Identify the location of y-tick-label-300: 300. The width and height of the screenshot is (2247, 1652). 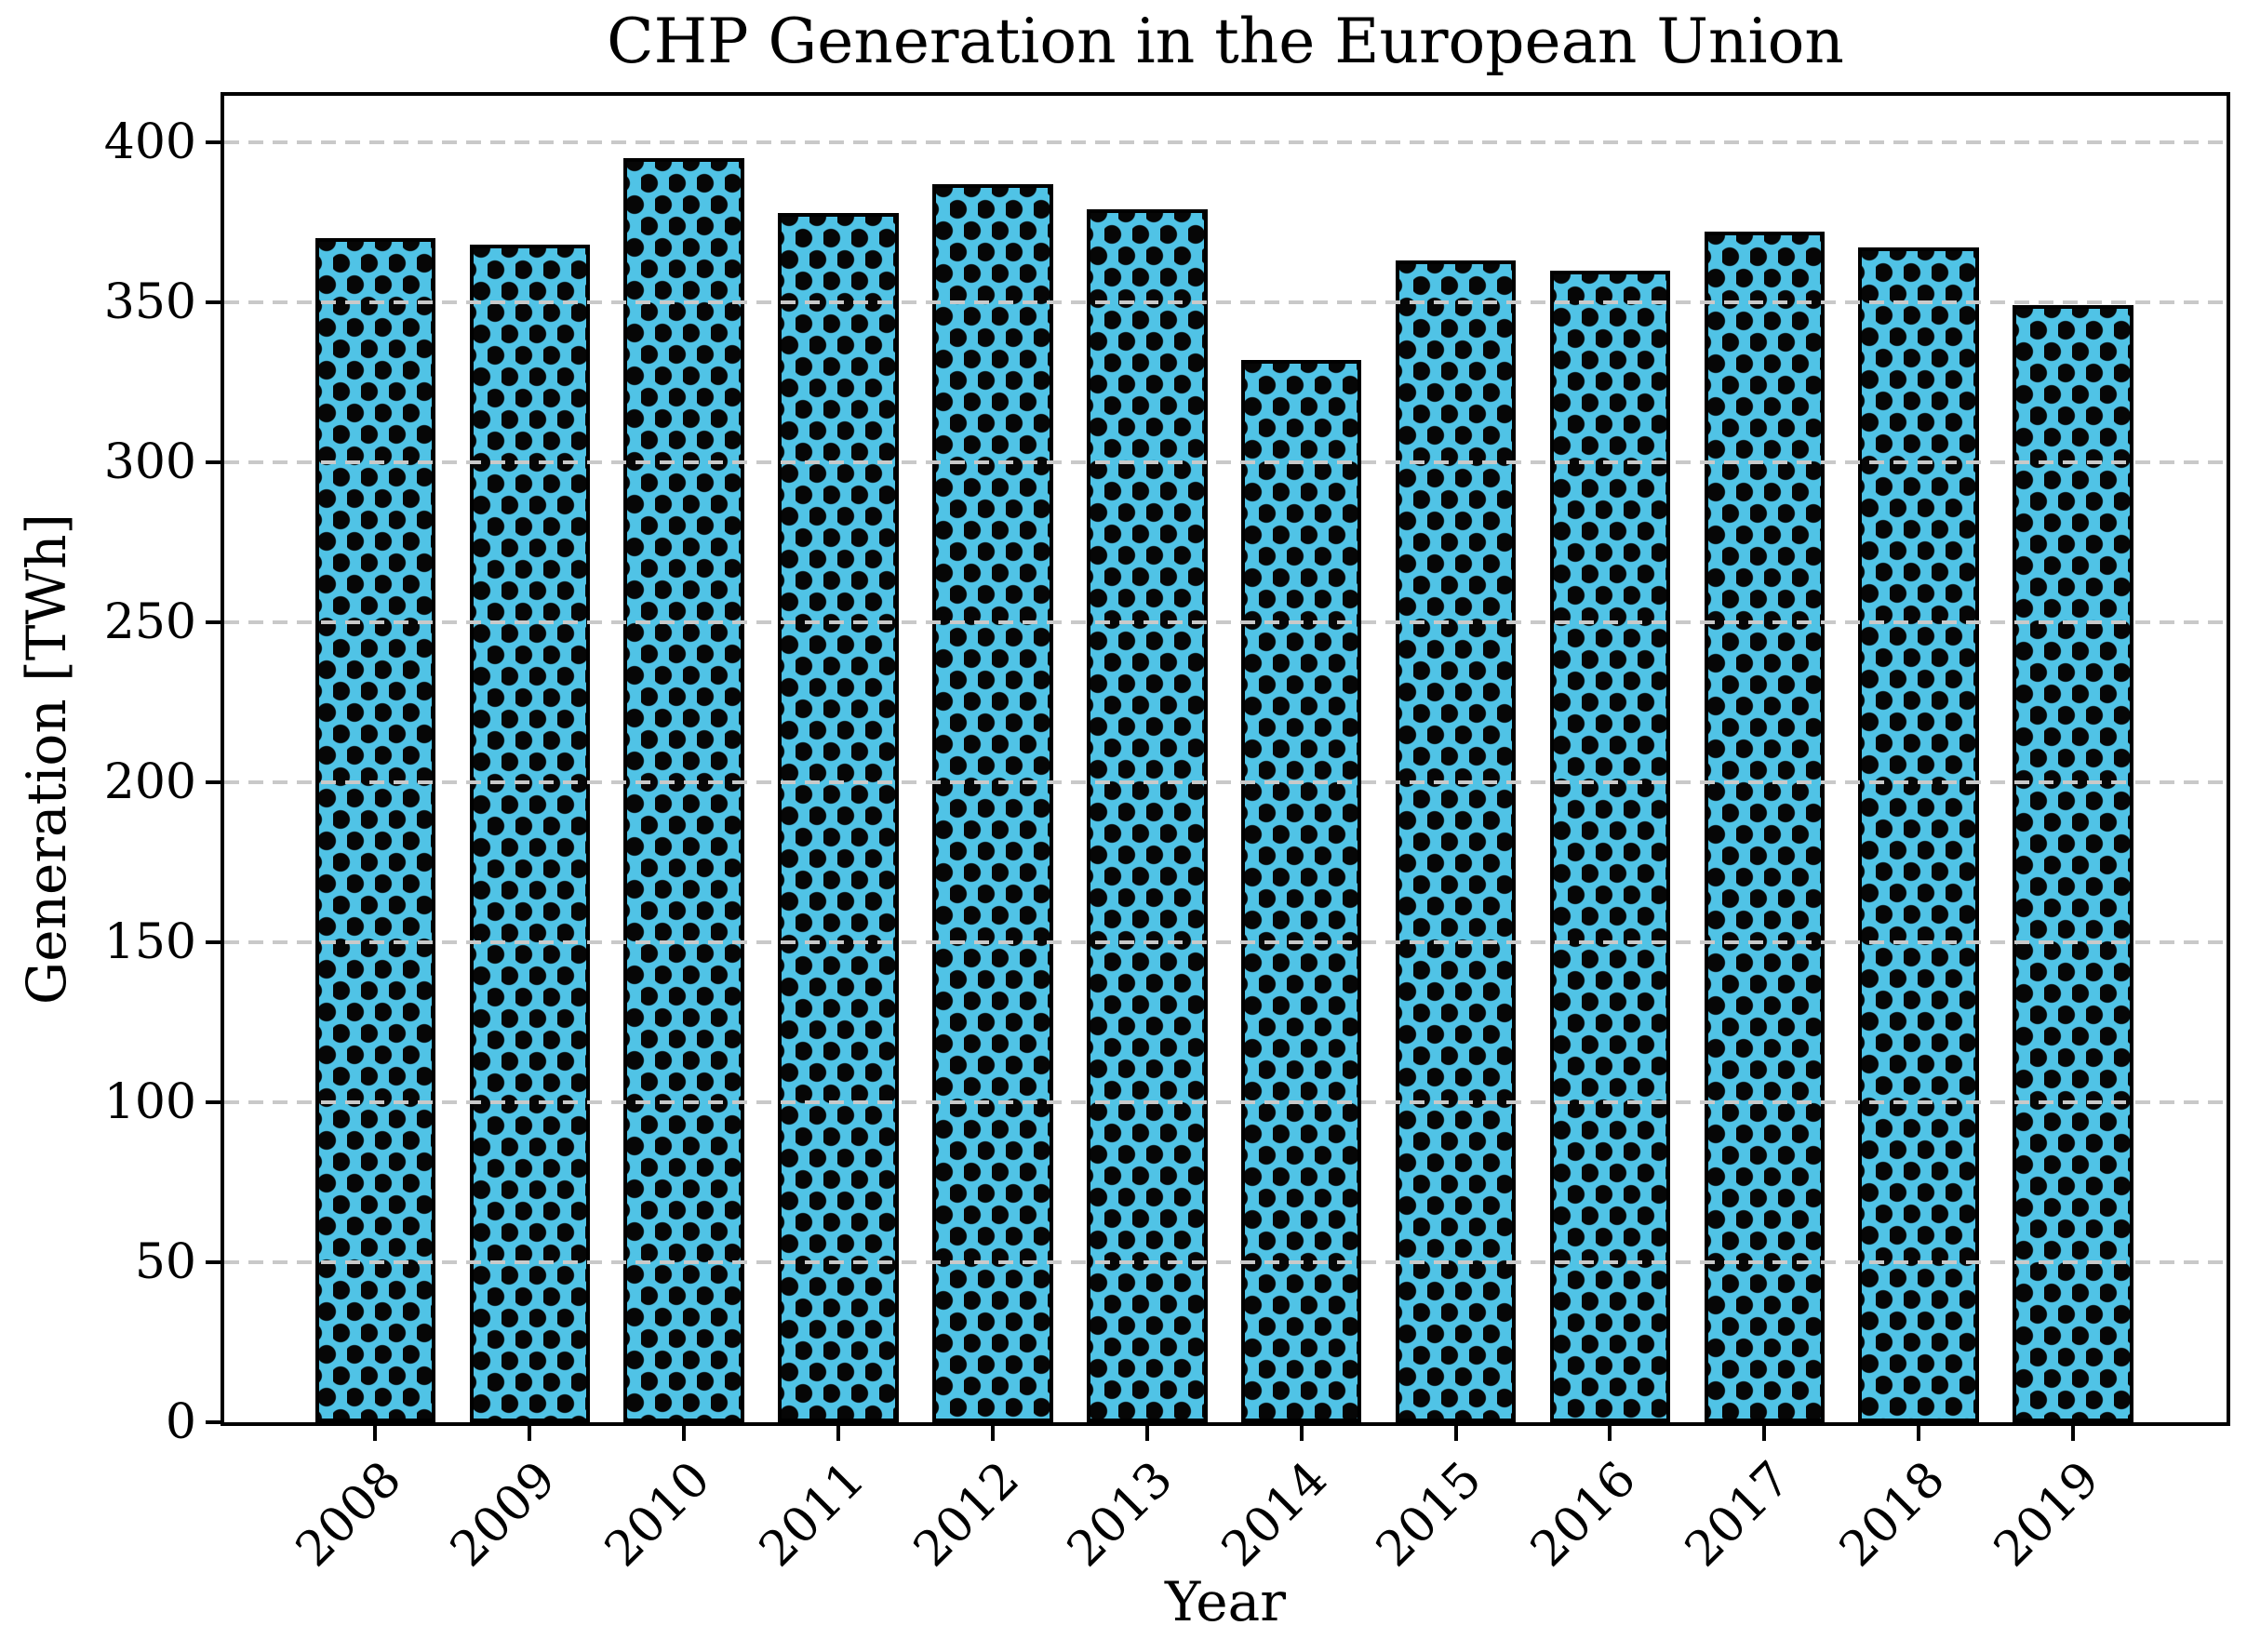
(149, 461).